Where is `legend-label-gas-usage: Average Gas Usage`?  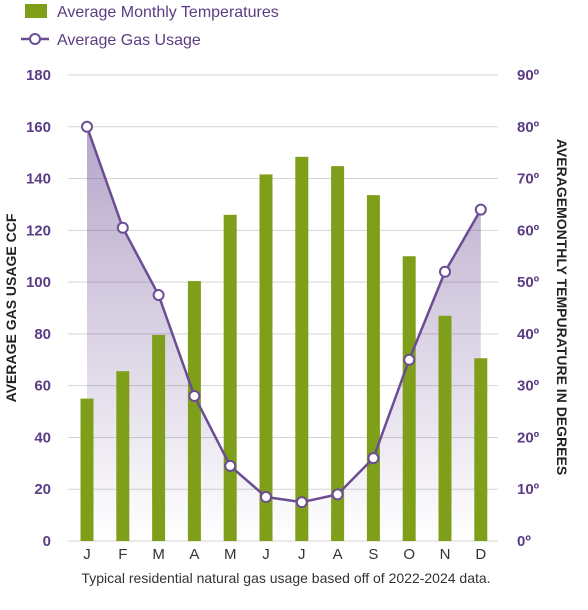 legend-label-gas-usage: Average Gas Usage is located at coordinates (129, 40).